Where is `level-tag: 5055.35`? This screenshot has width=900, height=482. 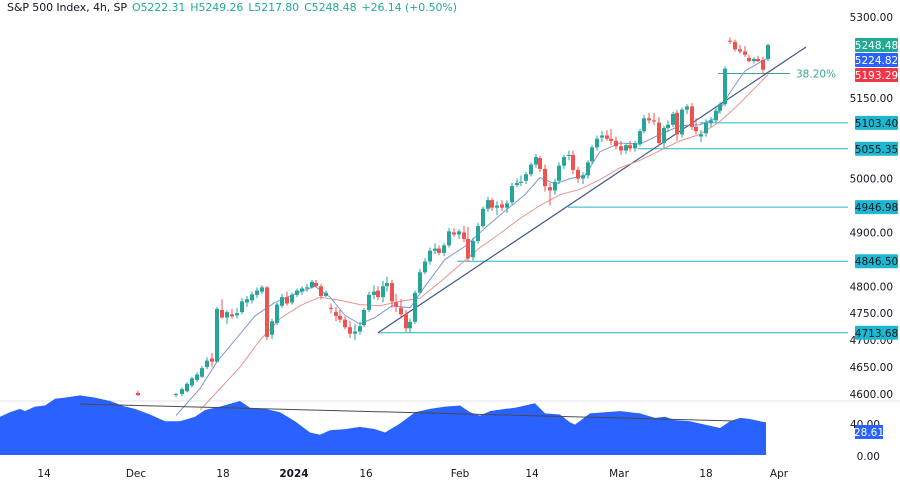
level-tag: 5055.35 is located at coordinates (876, 148).